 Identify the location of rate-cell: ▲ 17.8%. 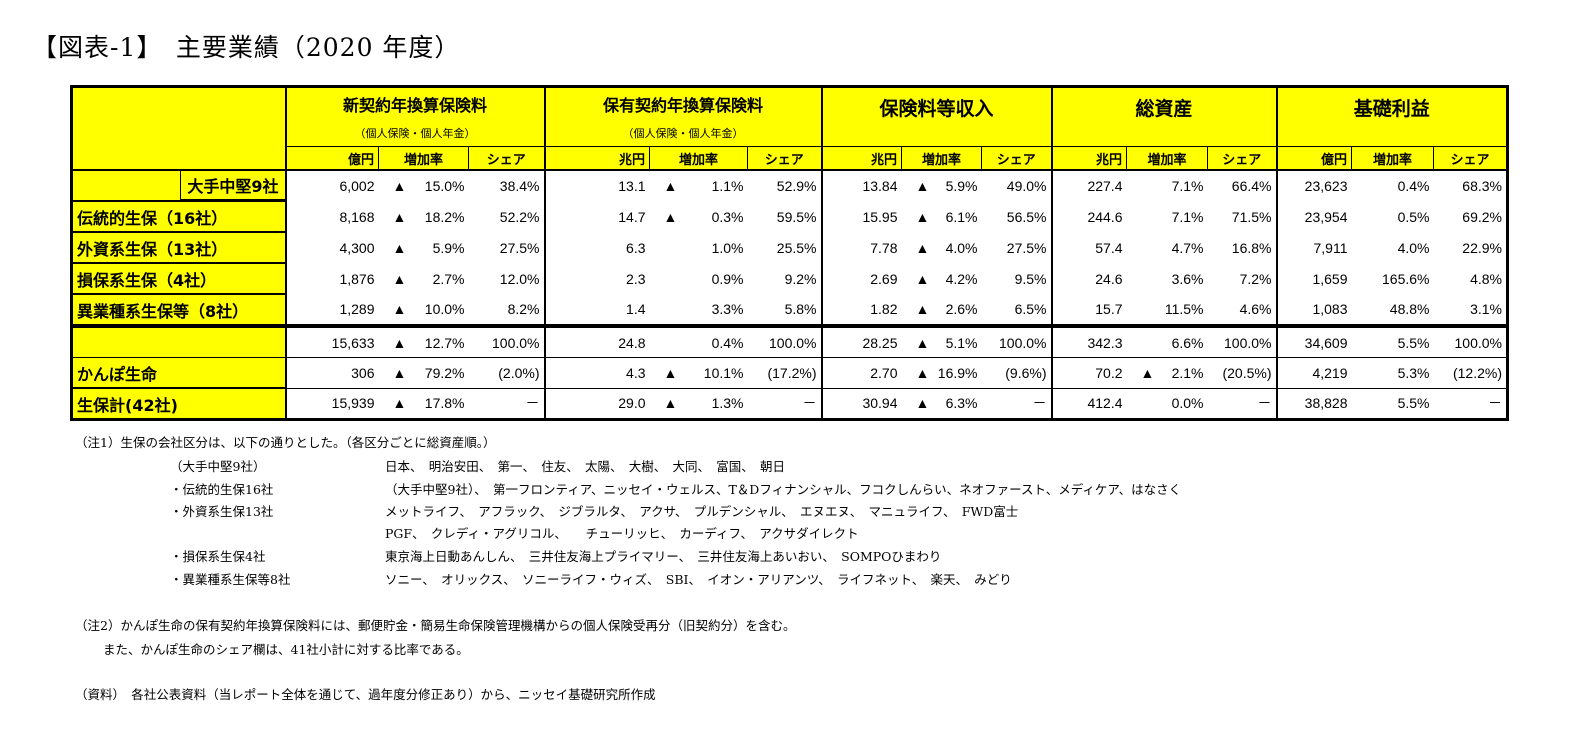
(423, 403).